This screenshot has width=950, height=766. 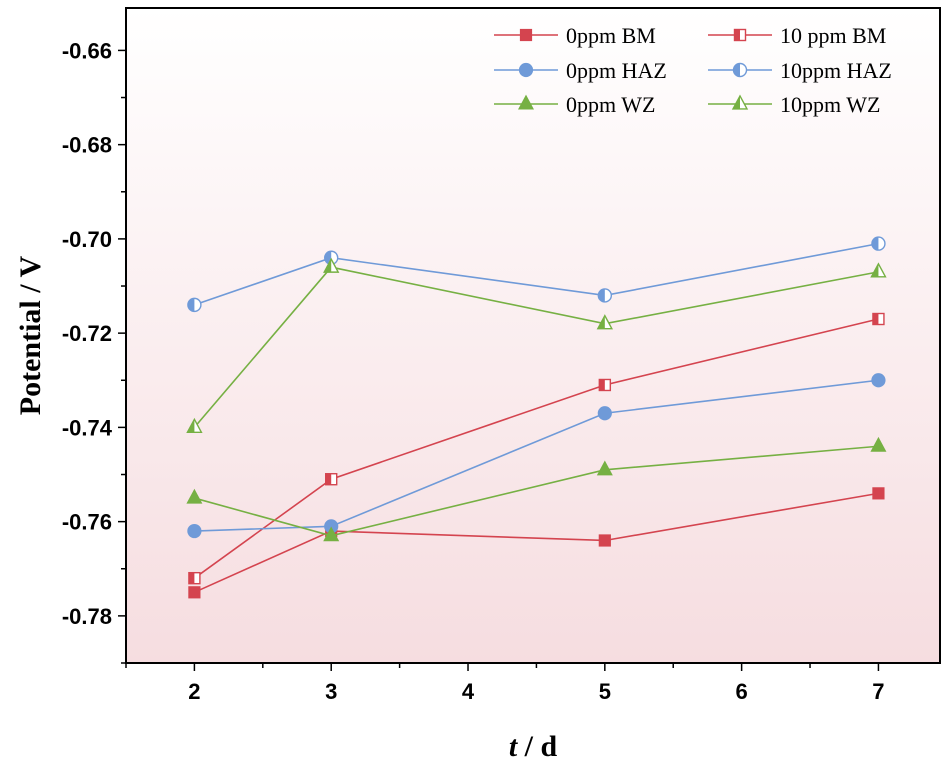 I want to click on y-tick-label: -0.68, so click(x=87, y=145).